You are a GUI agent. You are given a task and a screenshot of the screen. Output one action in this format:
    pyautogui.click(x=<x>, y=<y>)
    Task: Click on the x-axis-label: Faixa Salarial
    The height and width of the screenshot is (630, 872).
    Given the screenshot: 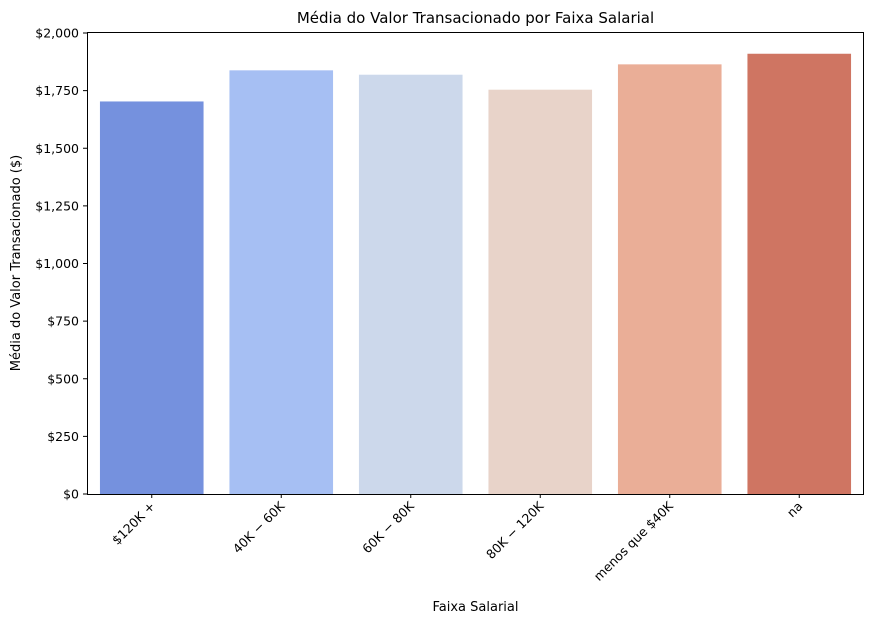 What is the action you would take?
    pyautogui.click(x=476, y=607)
    